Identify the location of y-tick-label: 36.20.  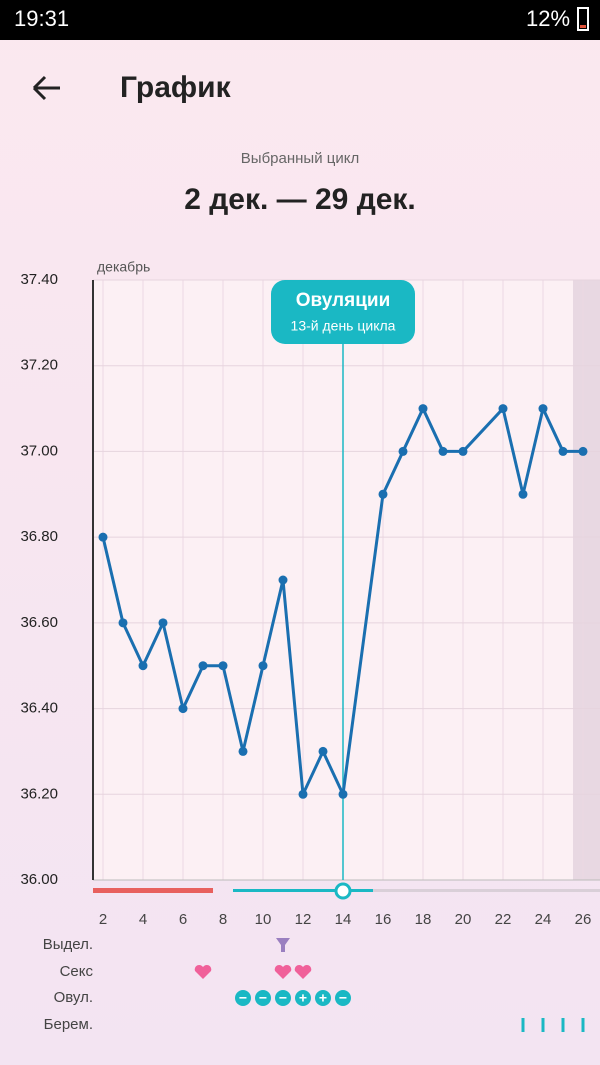
(39, 793).